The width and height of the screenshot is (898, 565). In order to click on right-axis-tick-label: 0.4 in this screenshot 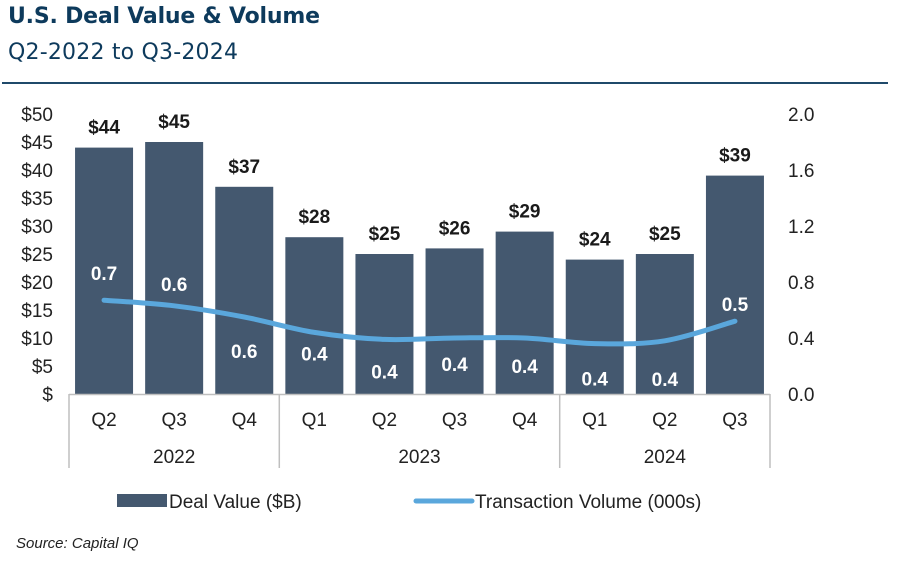, I will do `click(801, 339)`.